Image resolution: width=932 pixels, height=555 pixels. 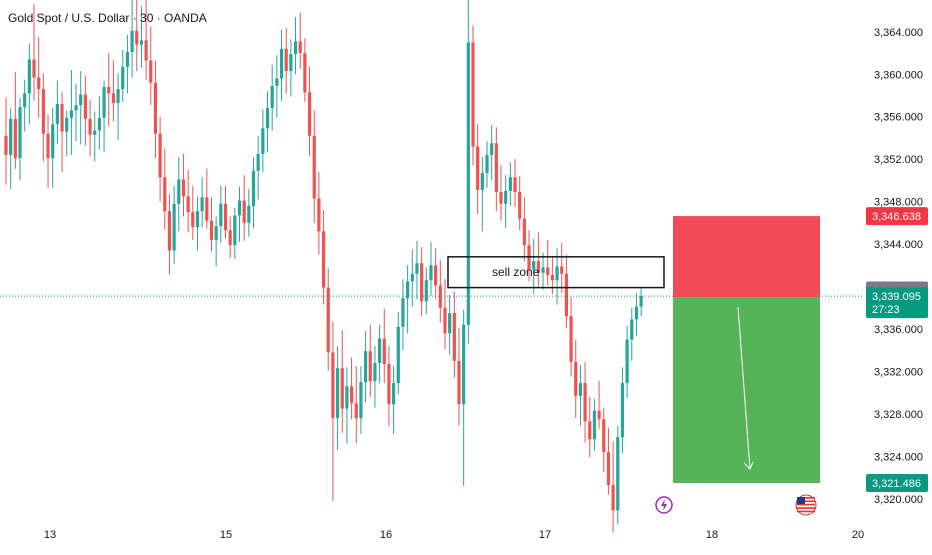 I want to click on us-flag-icon, so click(x=806, y=505).